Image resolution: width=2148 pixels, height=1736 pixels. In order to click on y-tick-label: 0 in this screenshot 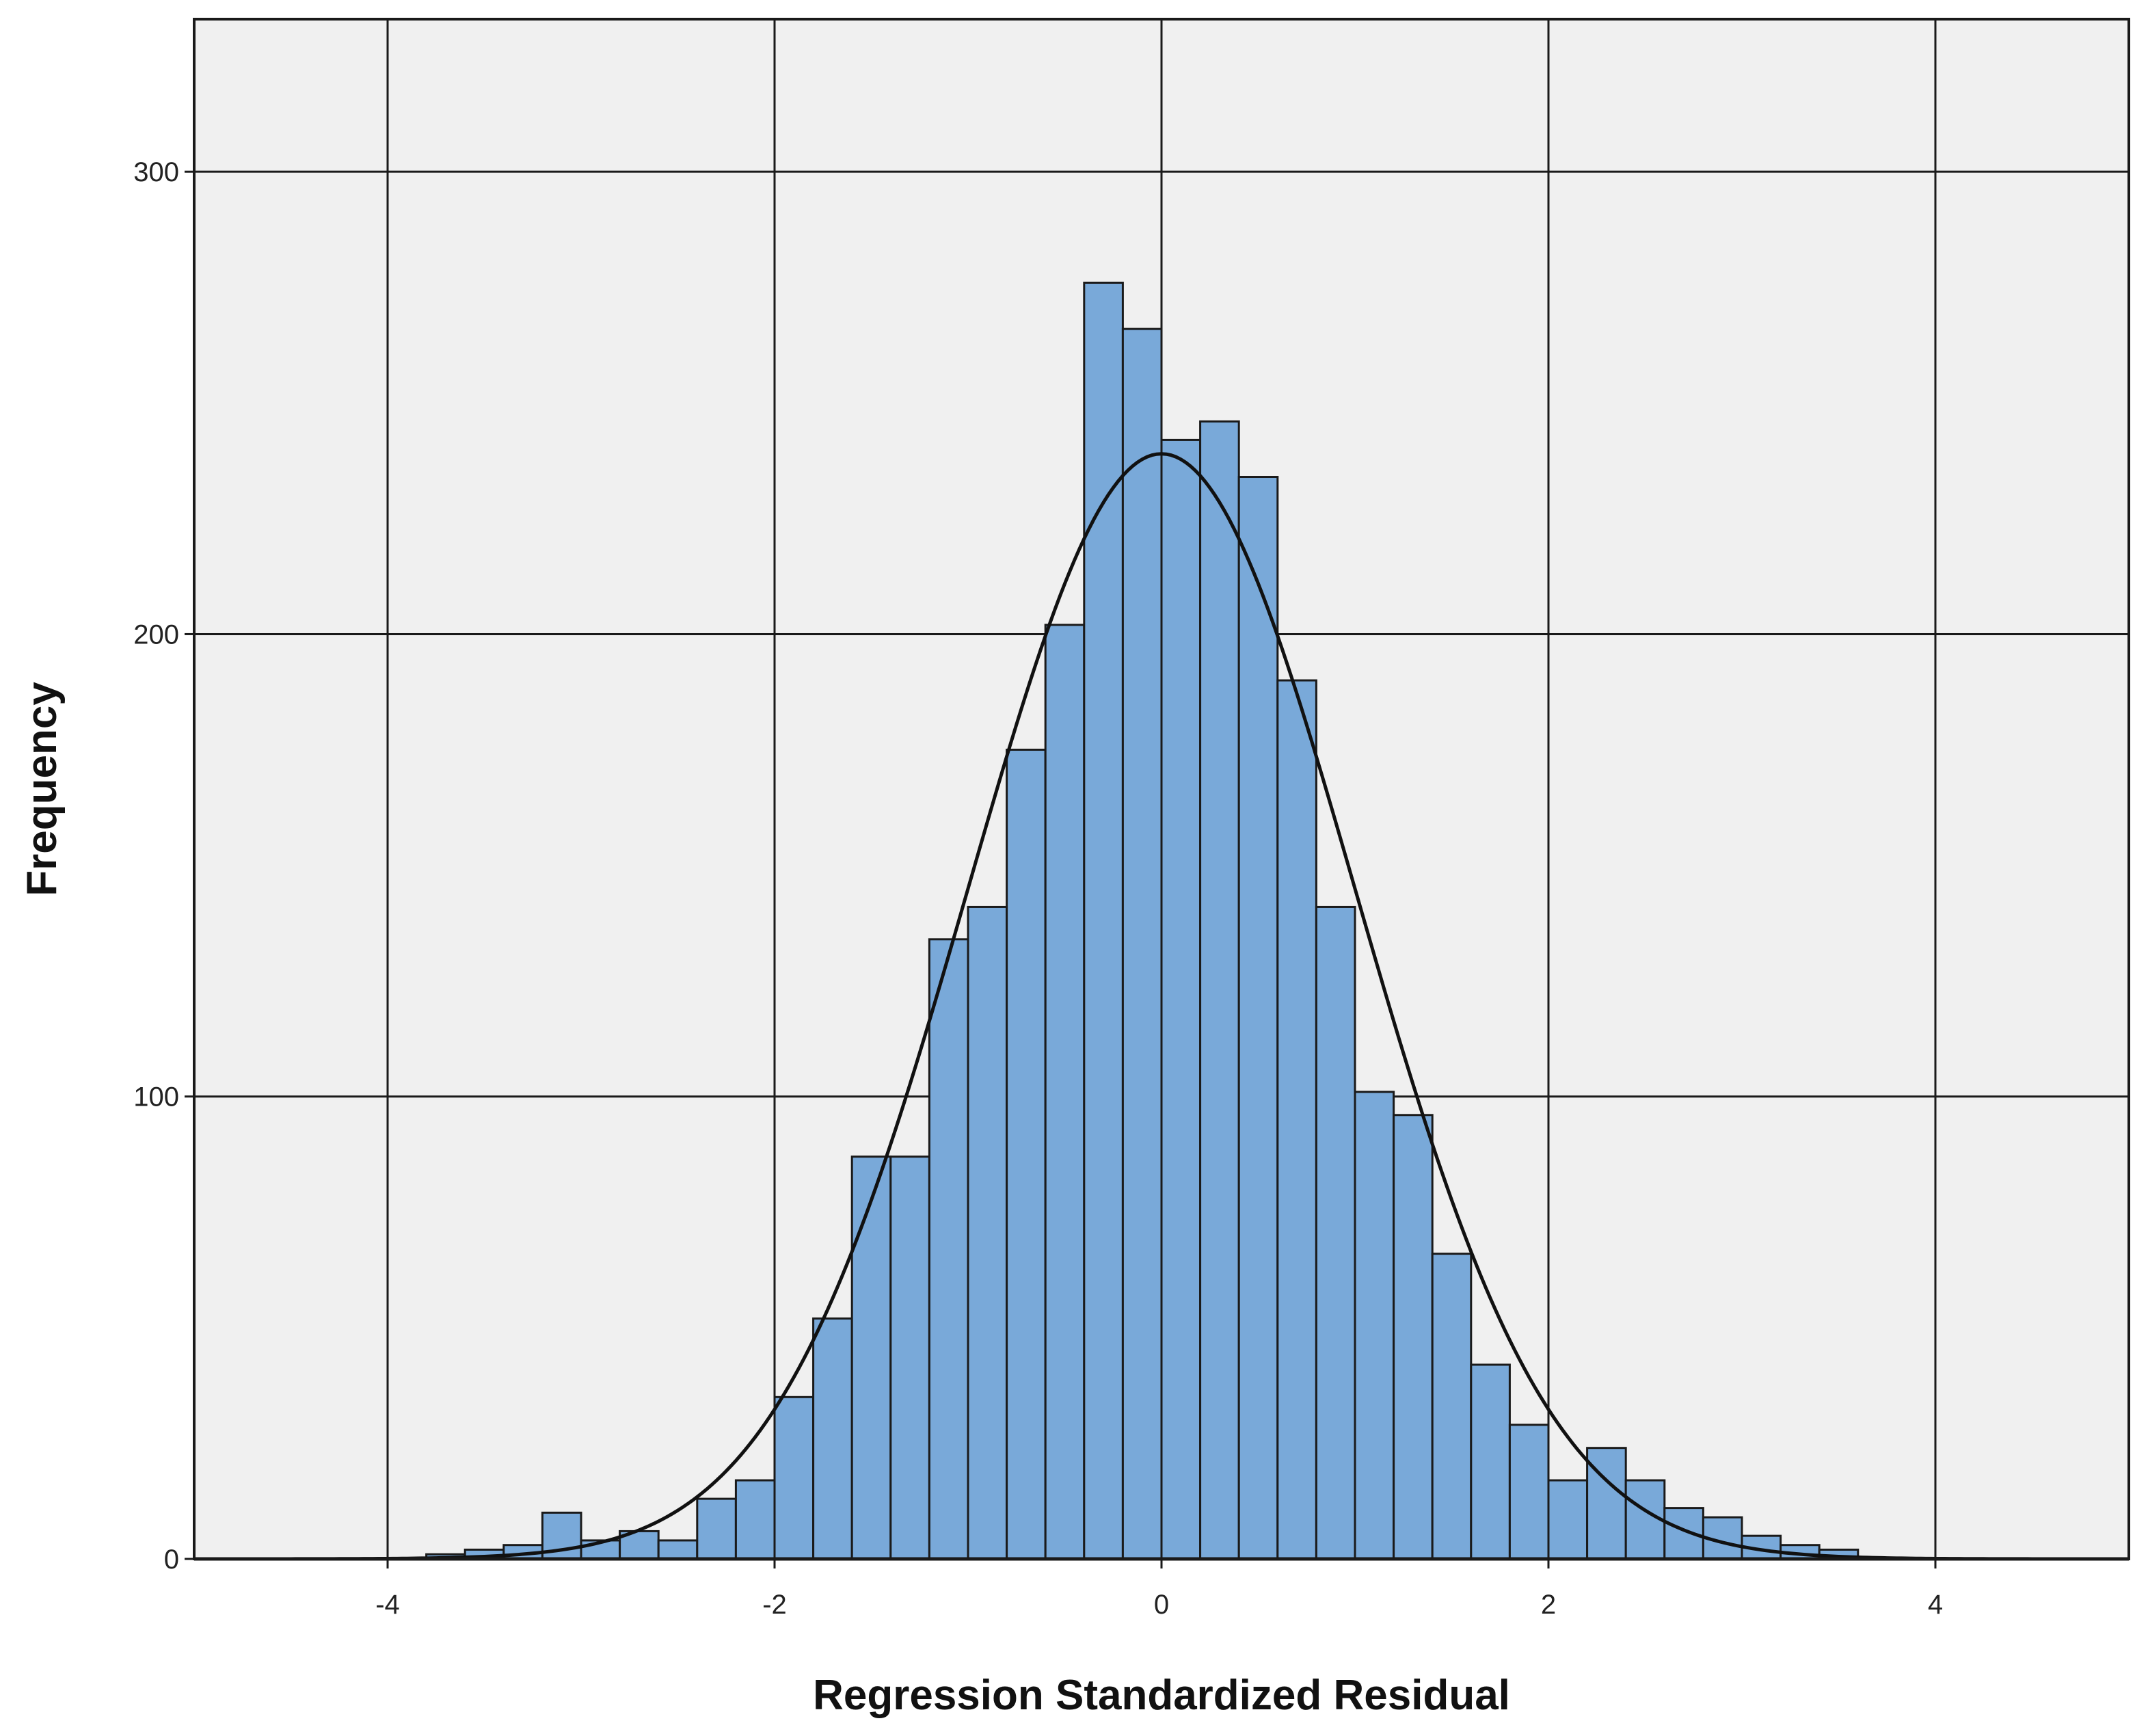, I will do `click(171, 1560)`.